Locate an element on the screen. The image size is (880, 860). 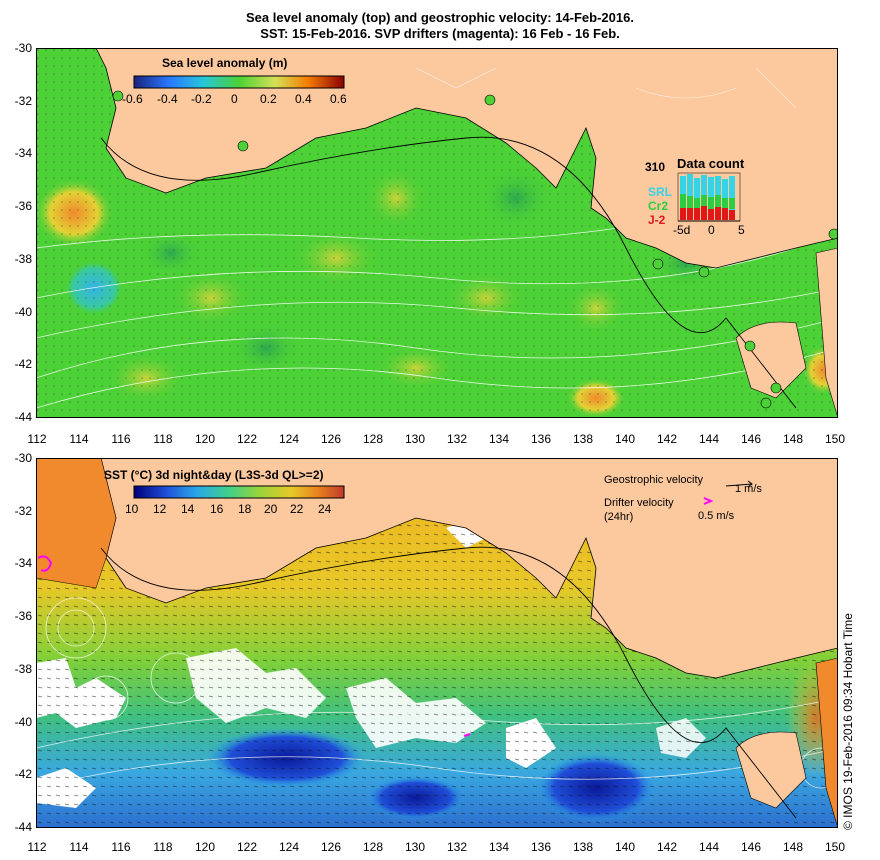
sla-tick: 0.2 is located at coordinates (268, 99).